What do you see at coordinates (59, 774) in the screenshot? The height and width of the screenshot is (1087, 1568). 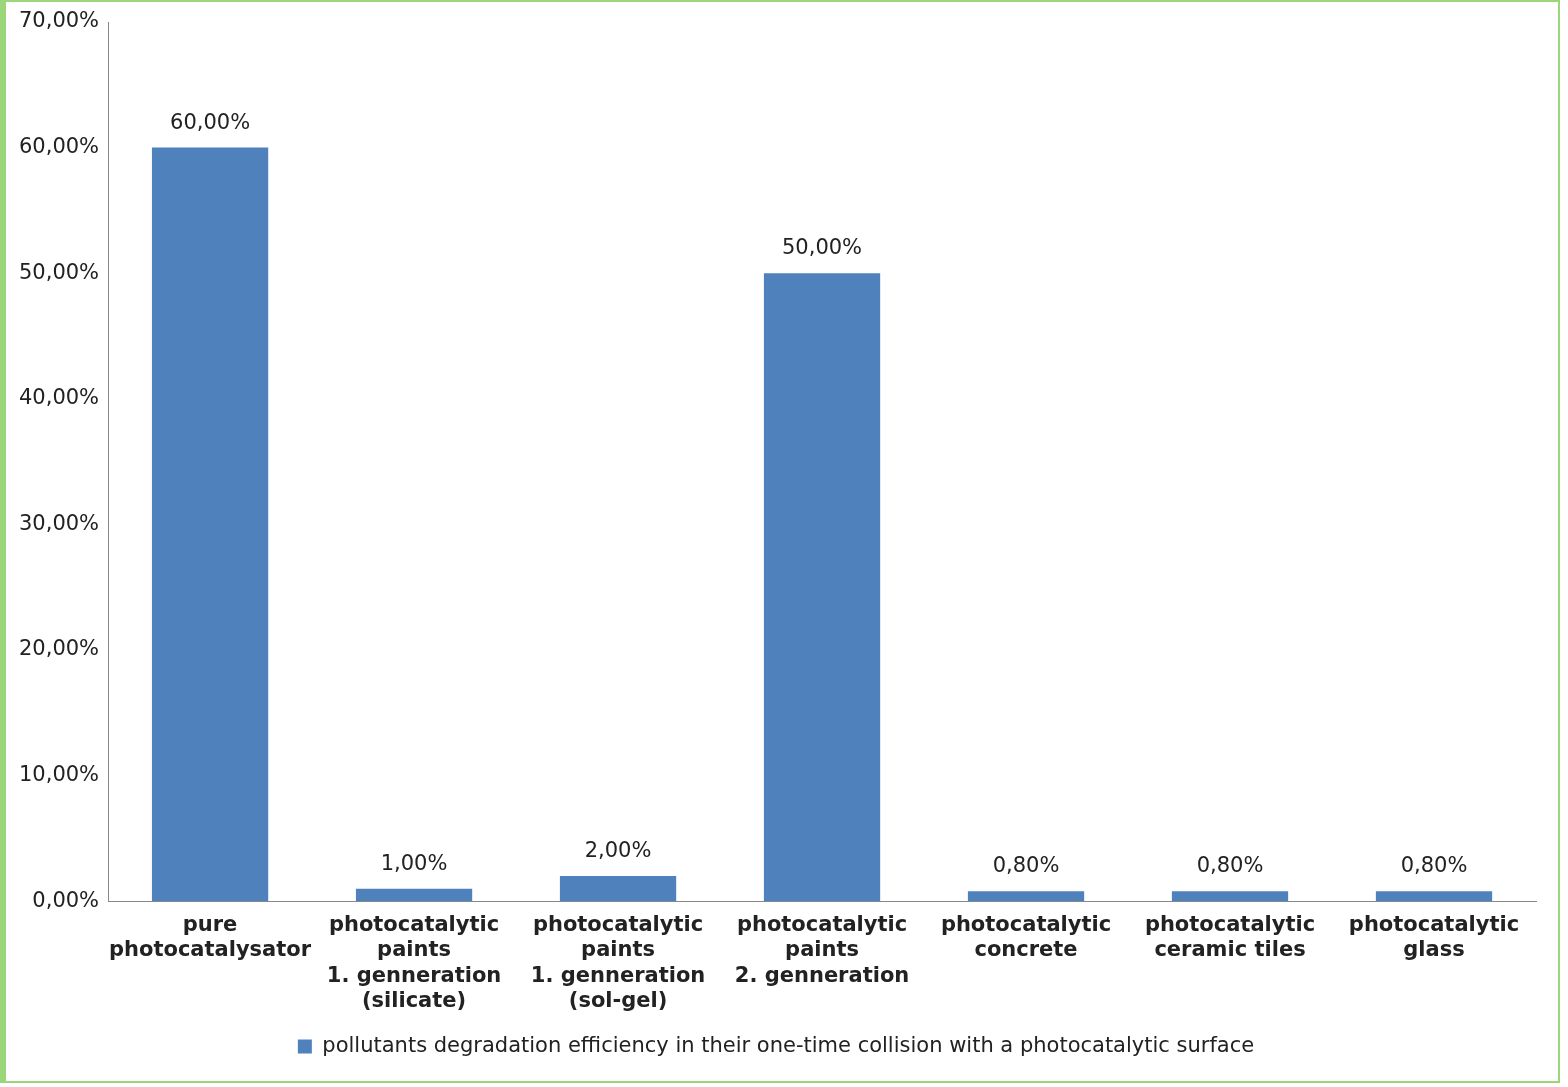 I see `y-tick-label: 10,00%` at bounding box center [59, 774].